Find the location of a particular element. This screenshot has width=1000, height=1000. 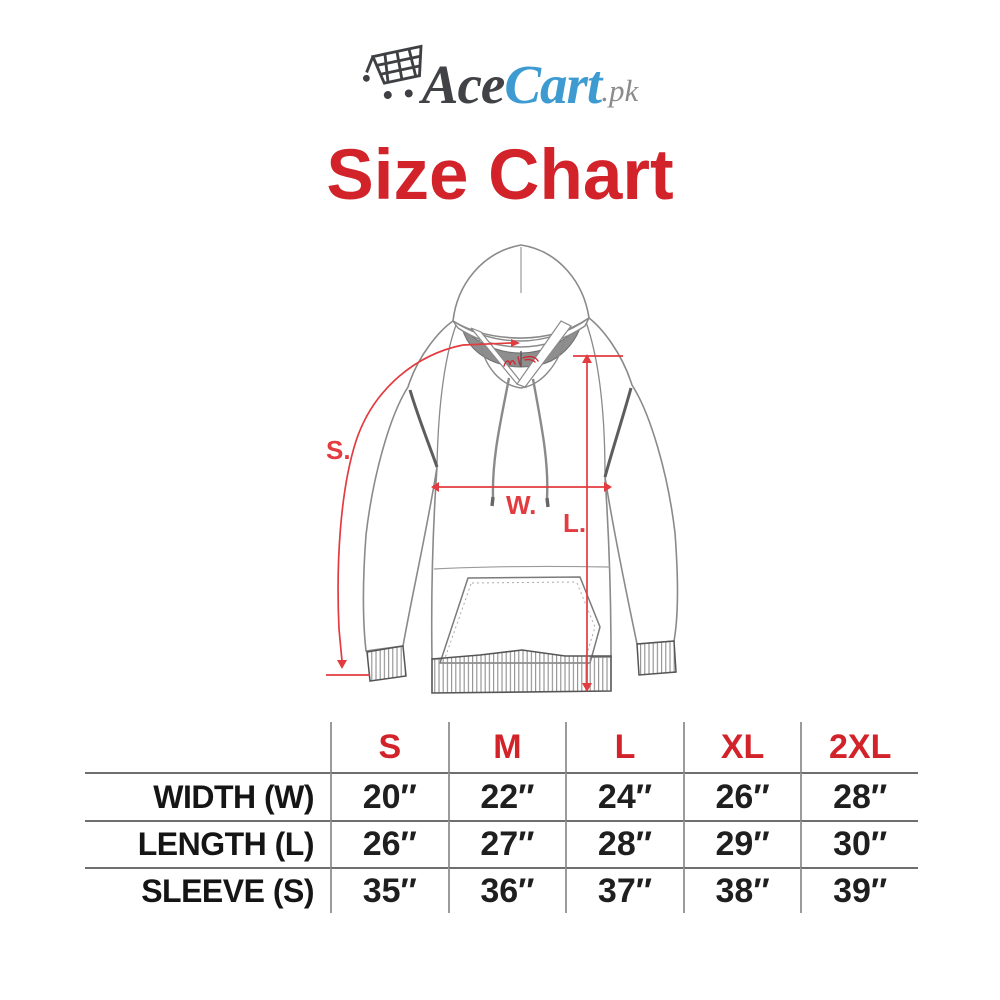

cart-icon is located at coordinates (392, 71).